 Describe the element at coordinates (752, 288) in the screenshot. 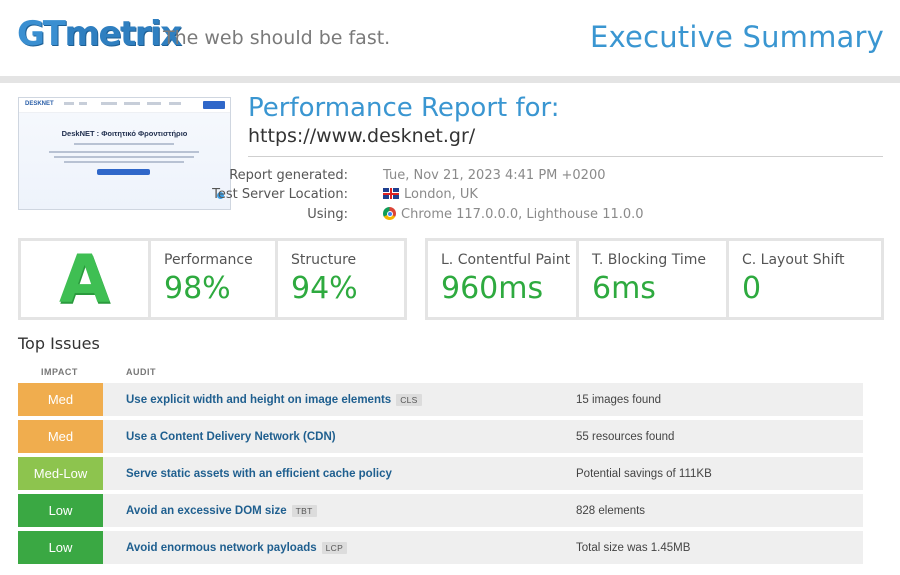

I see `cls-value: 0` at that location.